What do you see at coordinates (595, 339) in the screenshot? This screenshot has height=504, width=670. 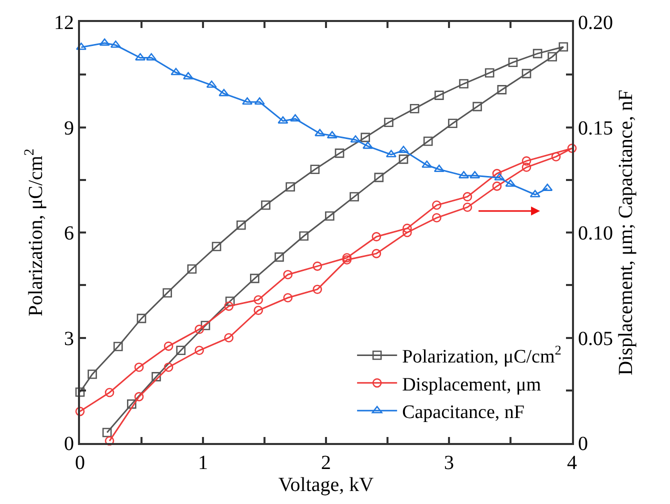 I see `y2-tick-label: 0.05` at bounding box center [595, 339].